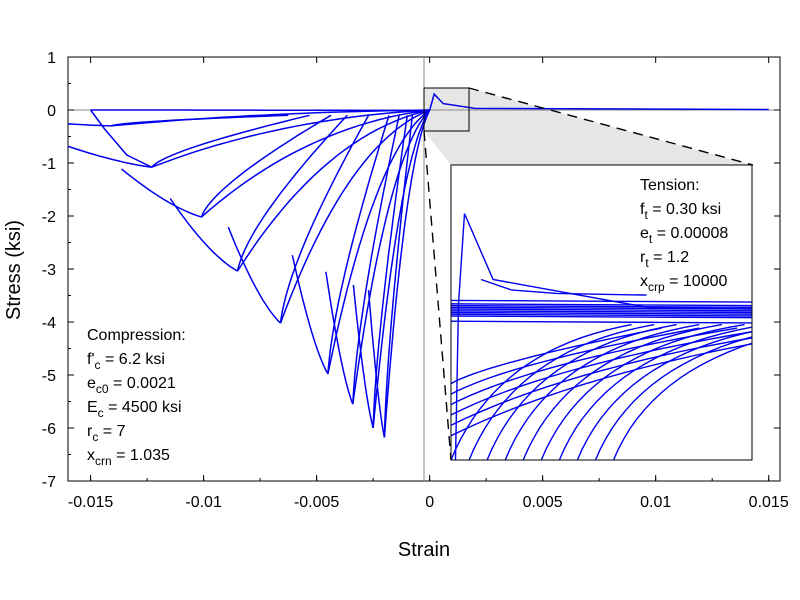  What do you see at coordinates (424, 550) in the screenshot?
I see `x-axis-title: Strain` at bounding box center [424, 550].